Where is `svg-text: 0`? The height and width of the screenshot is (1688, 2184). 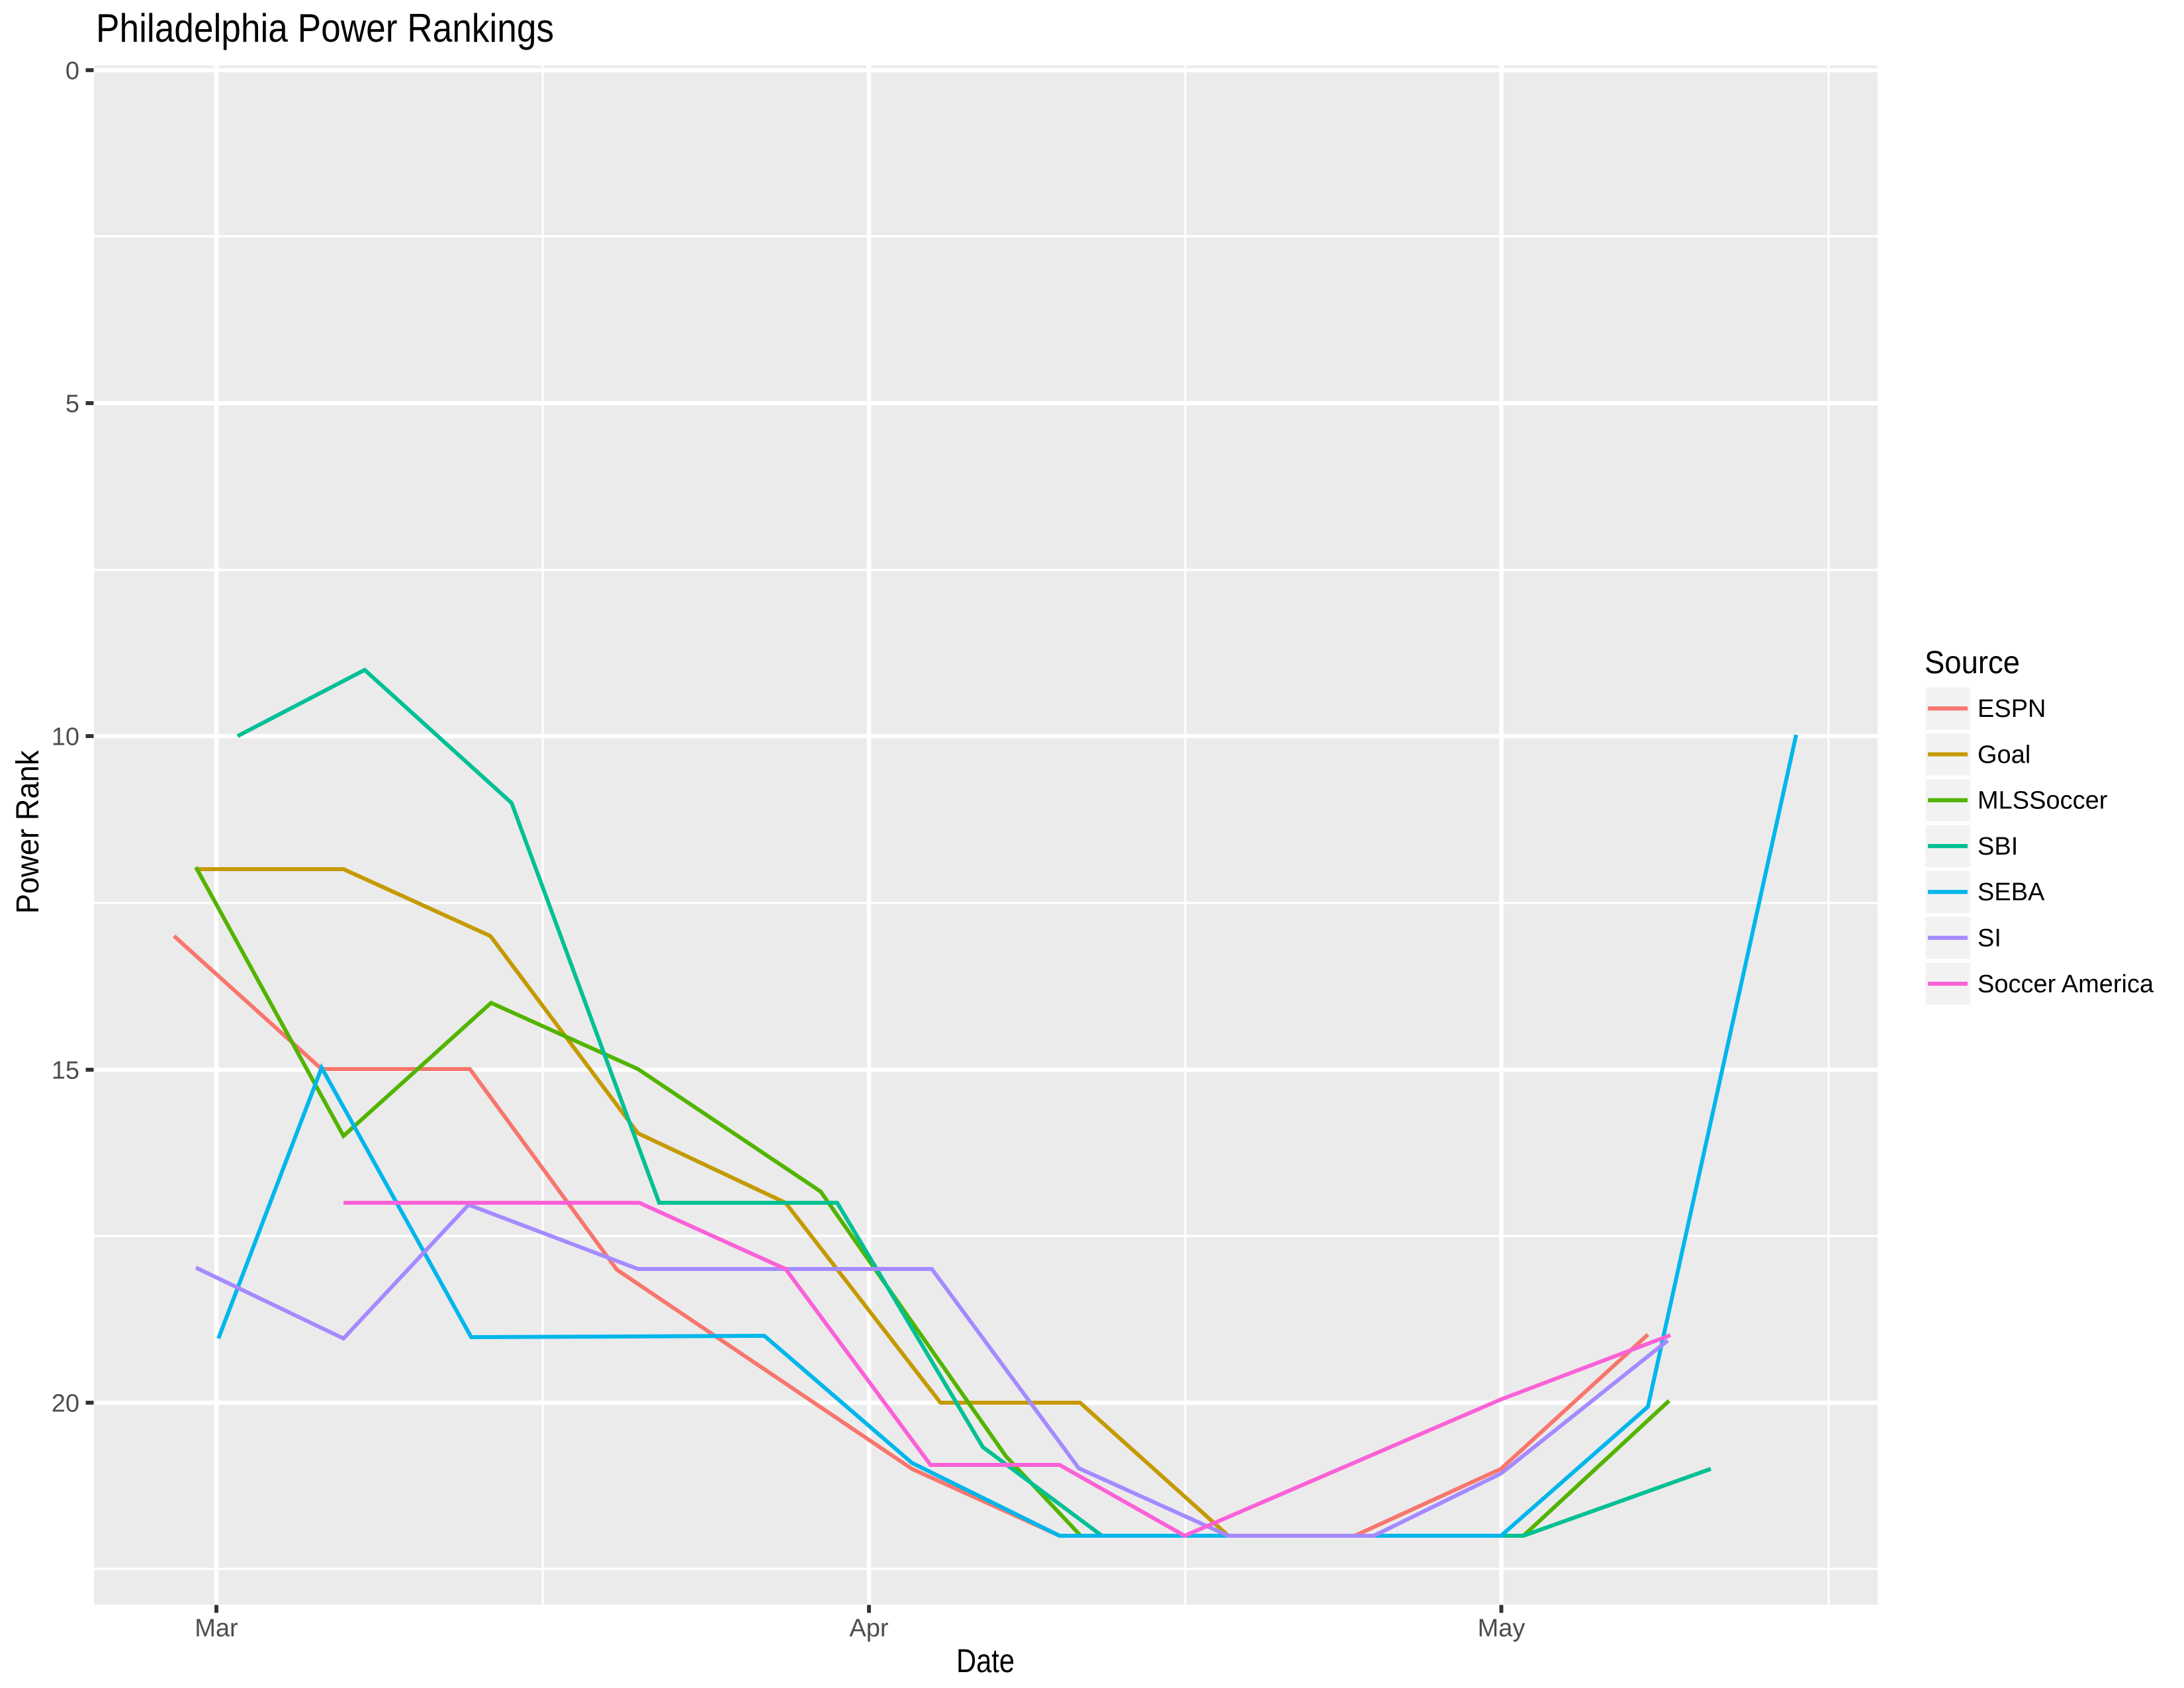
svg-text: 0 is located at coordinates (72, 71).